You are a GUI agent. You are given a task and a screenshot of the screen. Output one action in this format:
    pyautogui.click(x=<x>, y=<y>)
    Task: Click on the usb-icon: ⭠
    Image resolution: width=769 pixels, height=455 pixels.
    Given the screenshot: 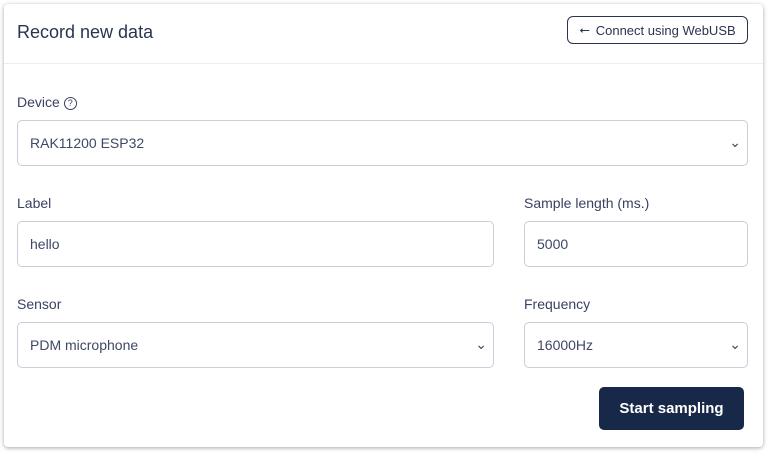 What is the action you would take?
    pyautogui.click(x=584, y=29)
    